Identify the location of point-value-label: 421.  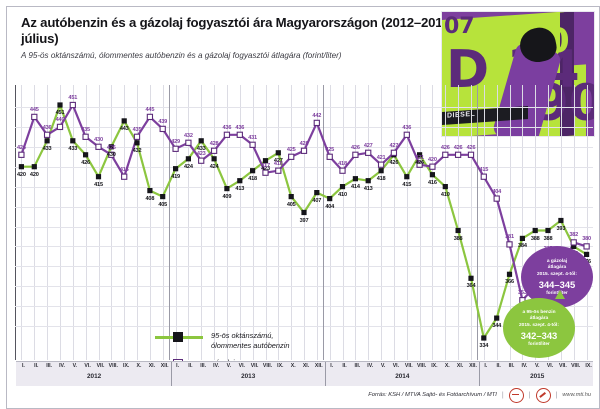
(381, 157).